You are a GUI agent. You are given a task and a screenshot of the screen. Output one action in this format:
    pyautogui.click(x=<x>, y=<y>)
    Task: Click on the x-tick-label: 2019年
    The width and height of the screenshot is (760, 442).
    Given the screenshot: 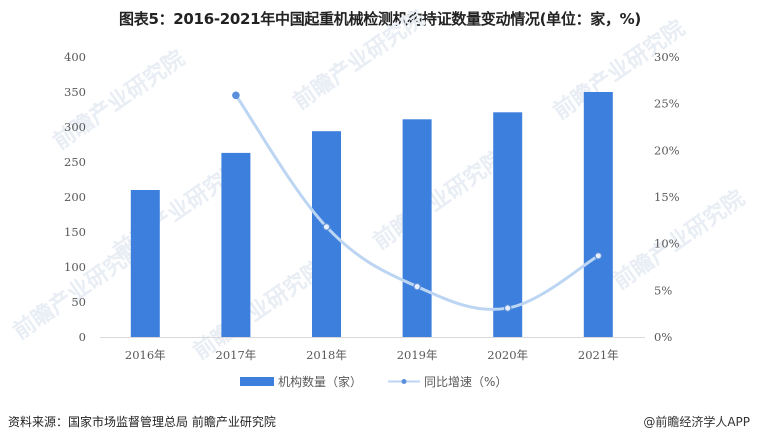 What is the action you would take?
    pyautogui.click(x=417, y=355)
    